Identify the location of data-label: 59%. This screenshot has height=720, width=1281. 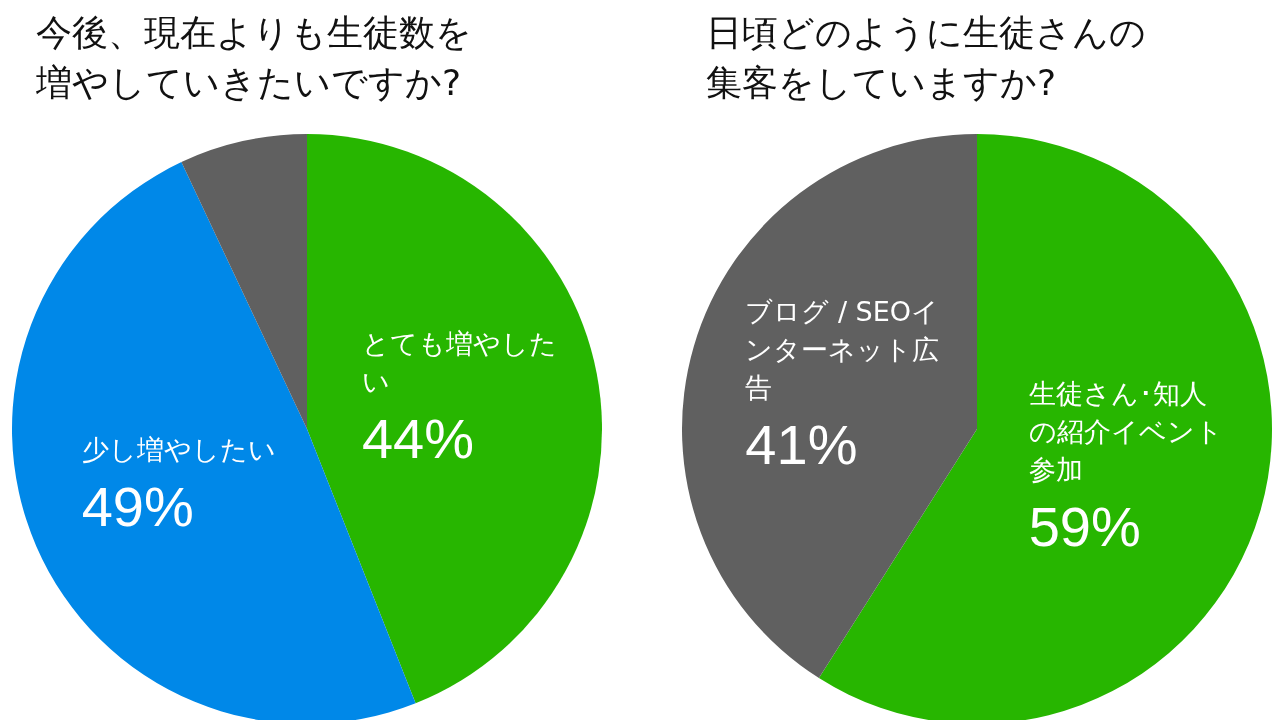
(1085, 527).